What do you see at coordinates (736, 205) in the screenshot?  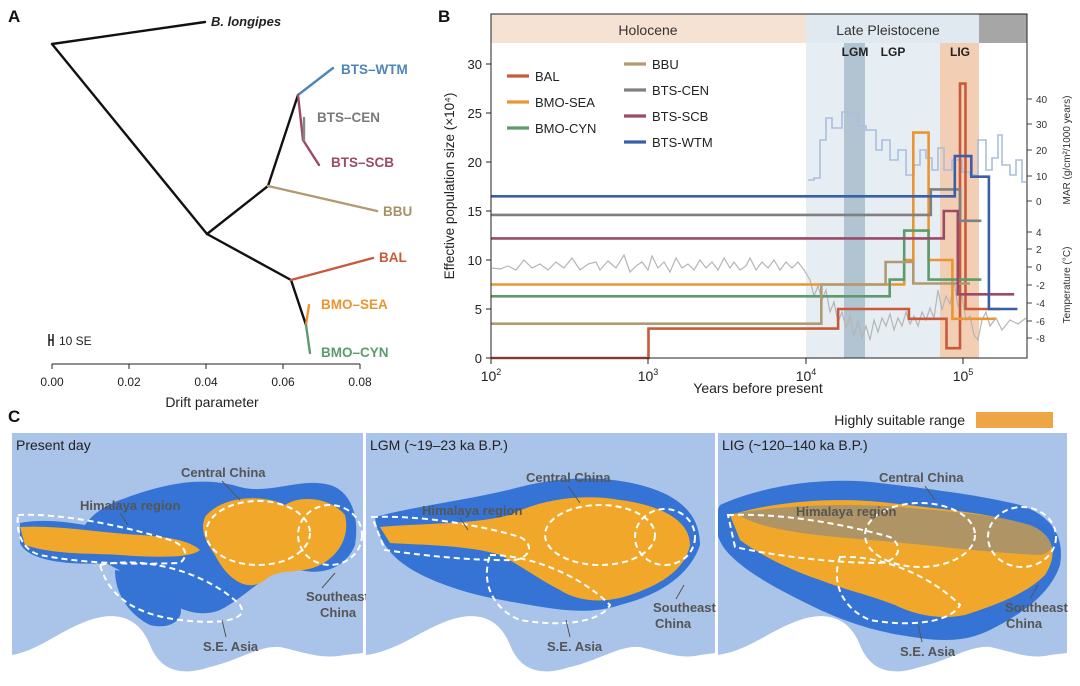 I see `ne-line-bts-cen` at bounding box center [736, 205].